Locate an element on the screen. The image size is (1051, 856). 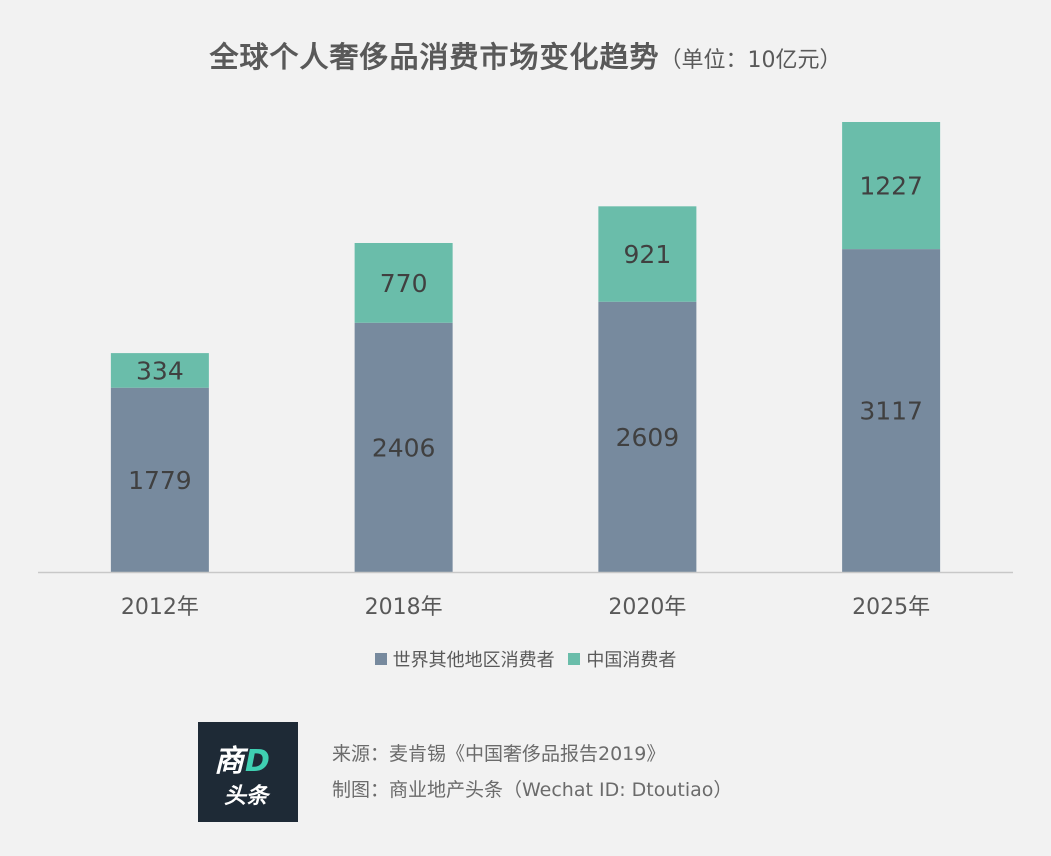
data-label-china-1: 770 is located at coordinates (404, 283).